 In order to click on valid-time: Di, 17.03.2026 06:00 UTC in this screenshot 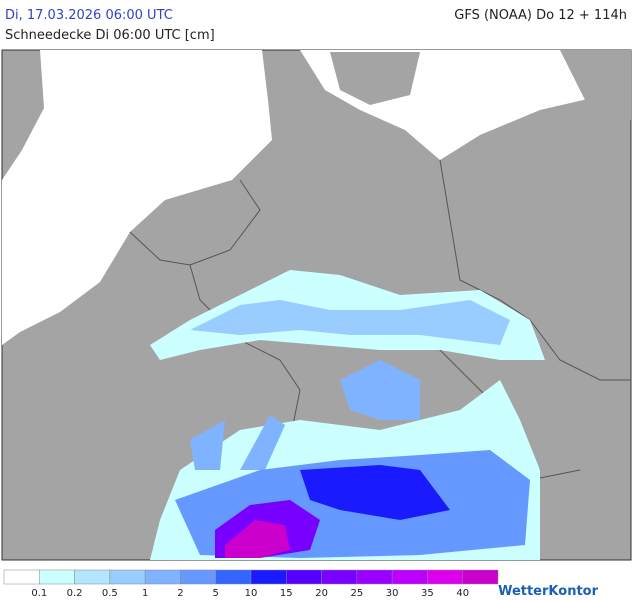, I will do `click(89, 15)`.